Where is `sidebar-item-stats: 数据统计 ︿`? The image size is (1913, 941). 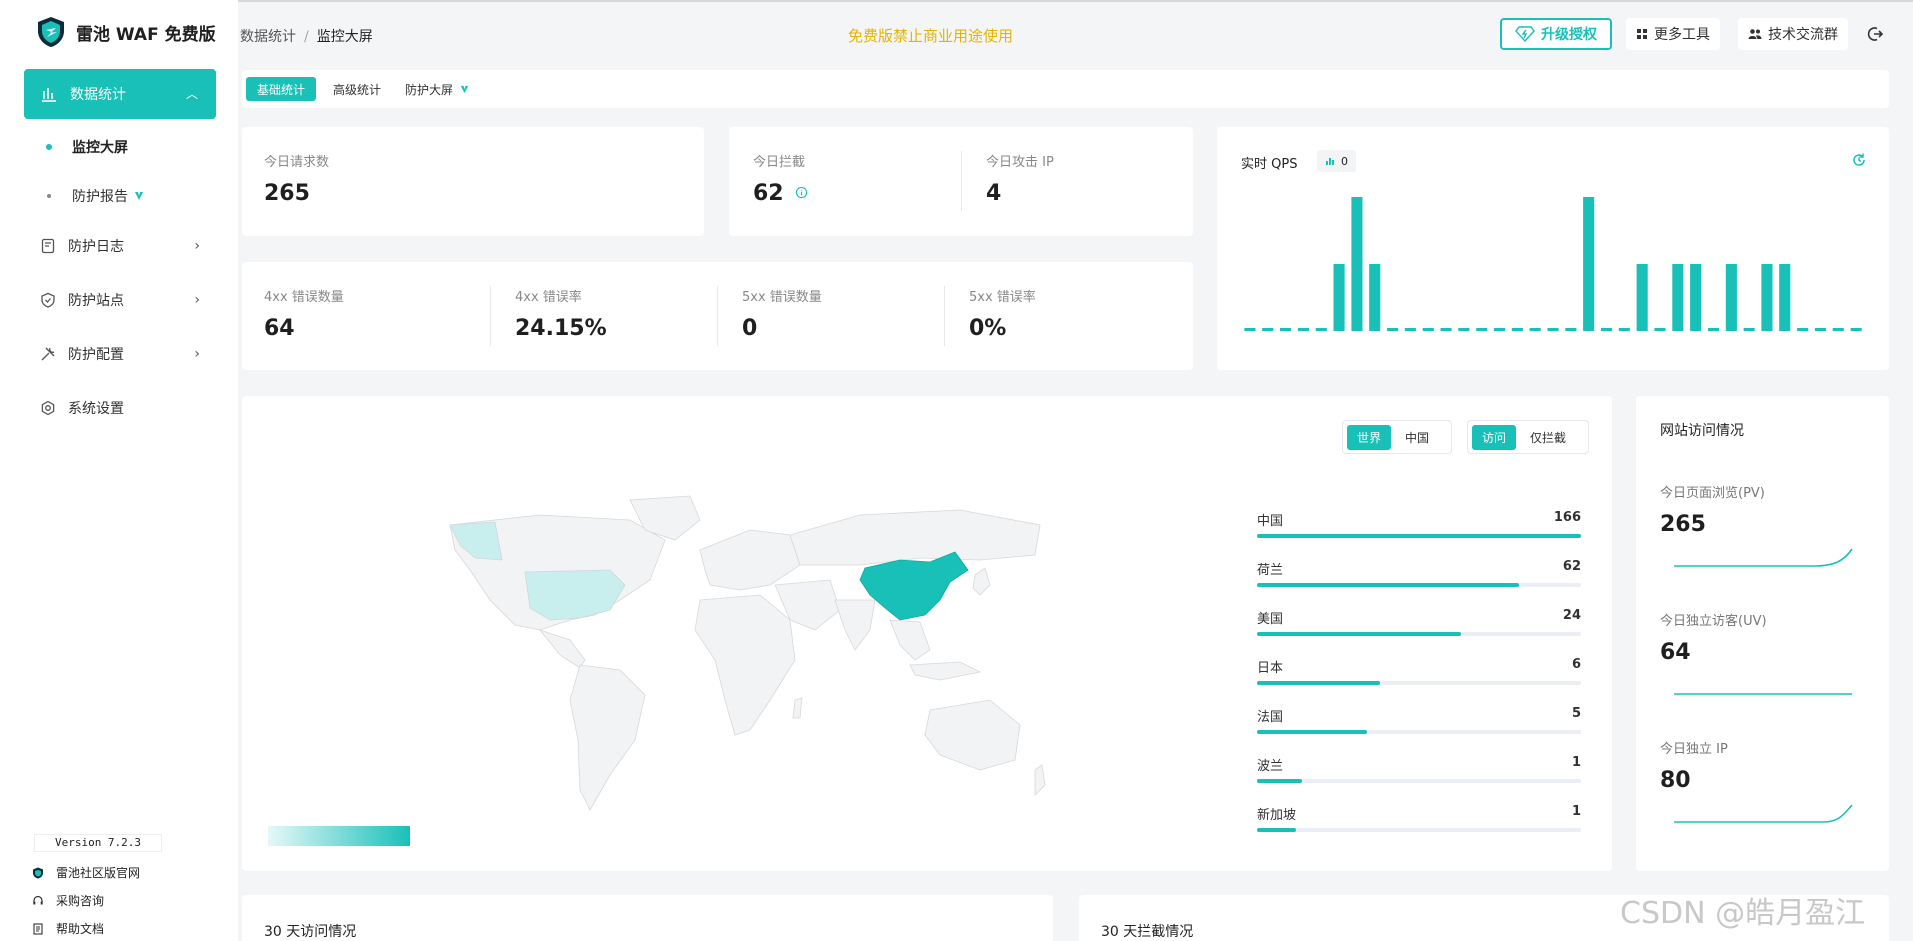 sidebar-item-stats: 数据统计 ︿ is located at coordinates (120, 94).